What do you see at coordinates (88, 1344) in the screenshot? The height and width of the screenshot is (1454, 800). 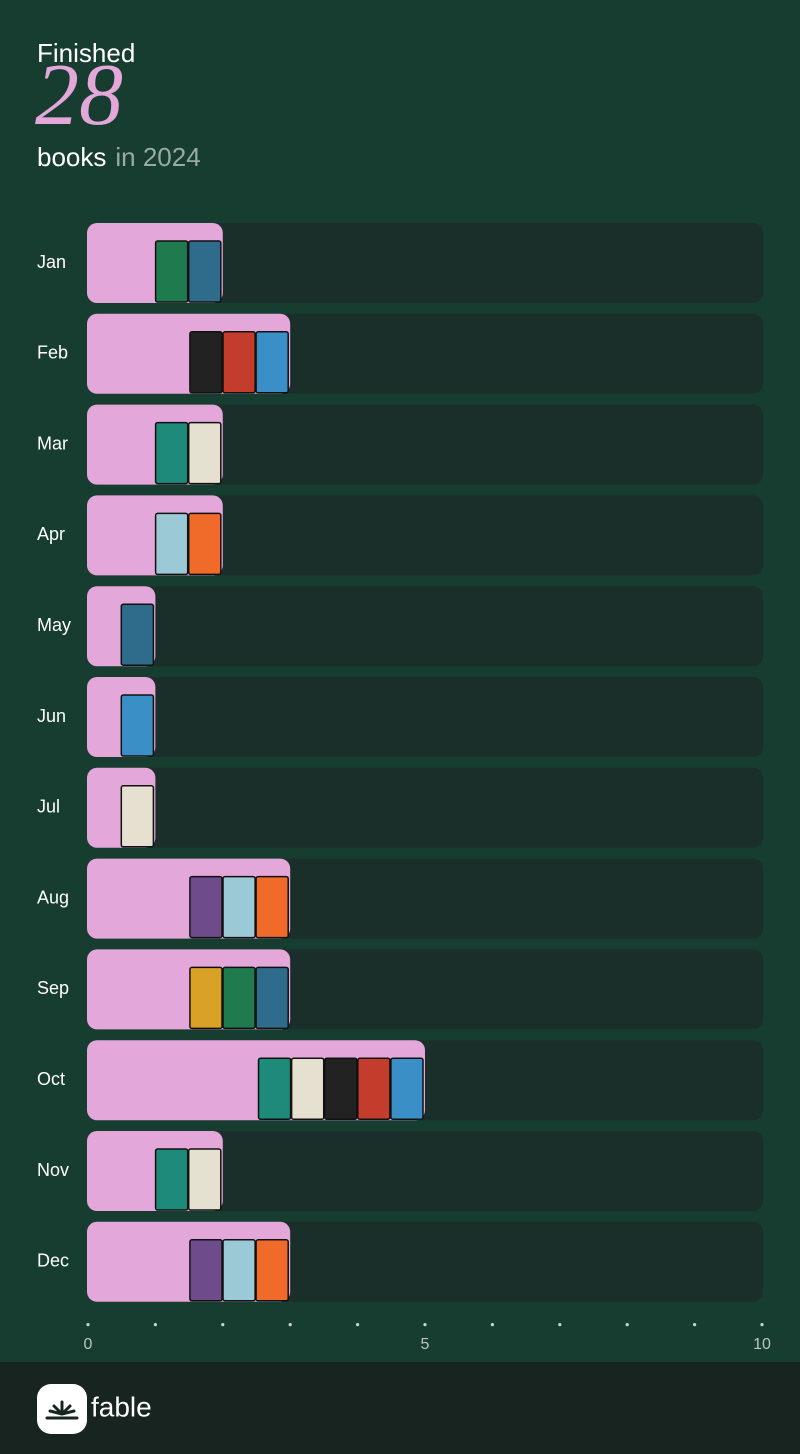 I see `x-tick-label: 0` at bounding box center [88, 1344].